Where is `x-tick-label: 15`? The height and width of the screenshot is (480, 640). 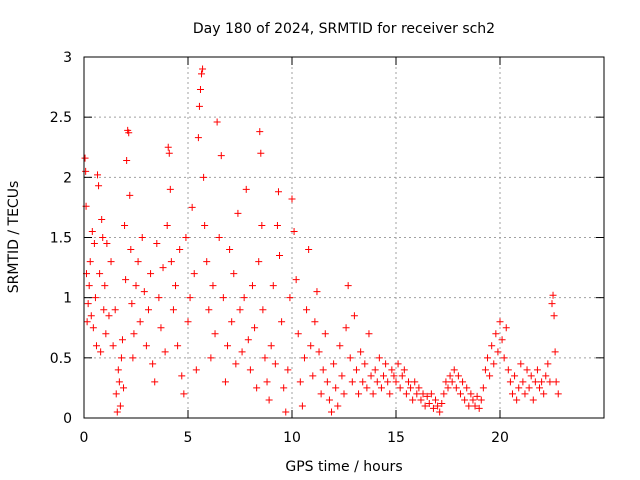 x-tick-label: 15 is located at coordinates (396, 438).